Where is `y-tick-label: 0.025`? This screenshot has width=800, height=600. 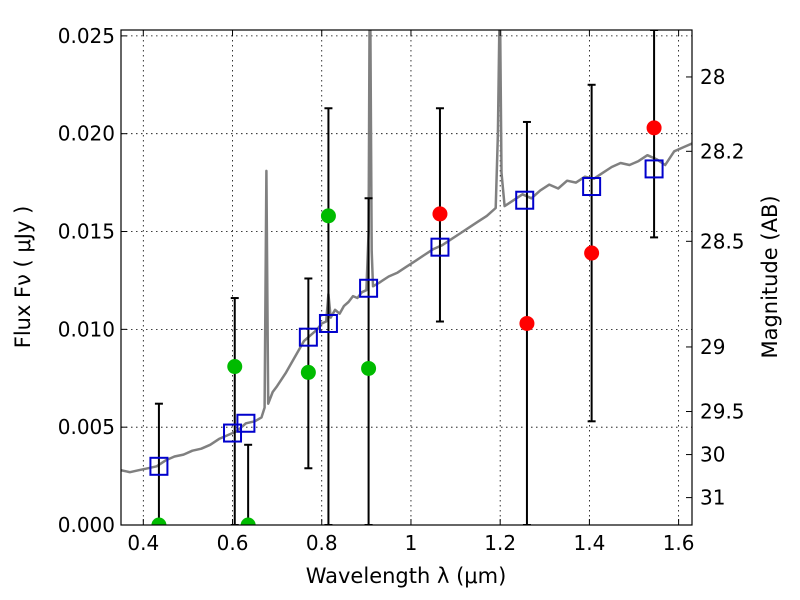
y-tick-label: 0.025 is located at coordinates (86, 36).